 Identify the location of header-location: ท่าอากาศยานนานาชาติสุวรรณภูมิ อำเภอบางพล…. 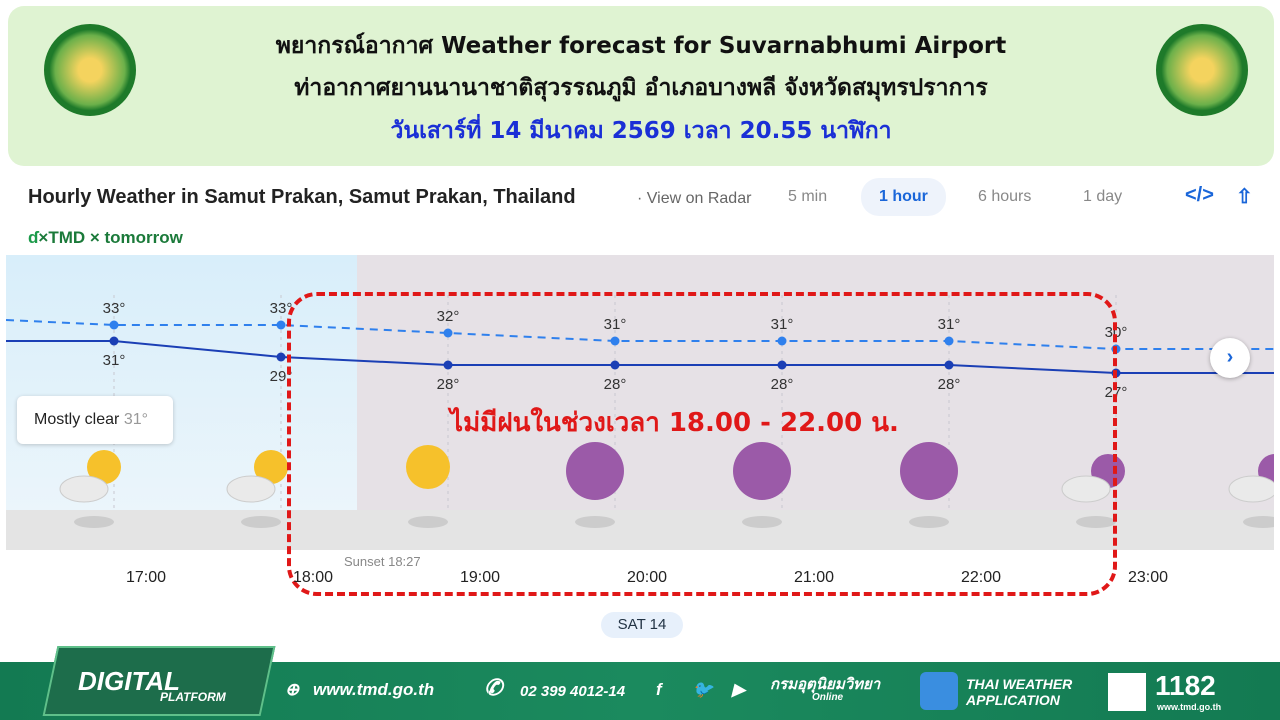
(641, 88).